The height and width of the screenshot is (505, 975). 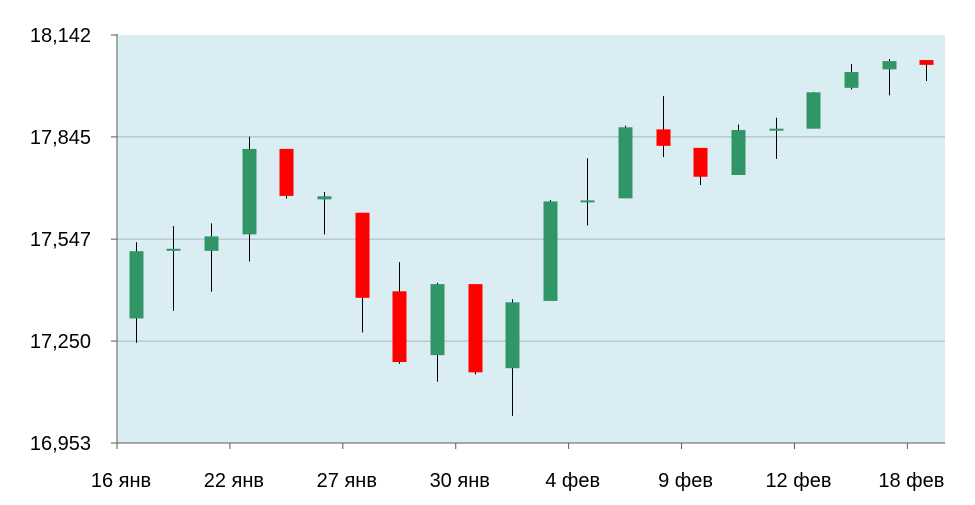 I want to click on x-tick-label: 22 янв, so click(x=234, y=481).